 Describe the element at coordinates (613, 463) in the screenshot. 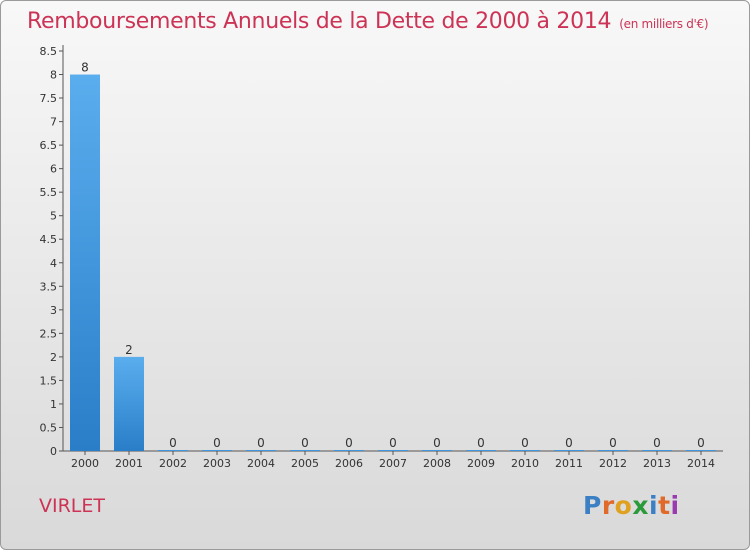

I see `x-tick-label: 2012` at that location.